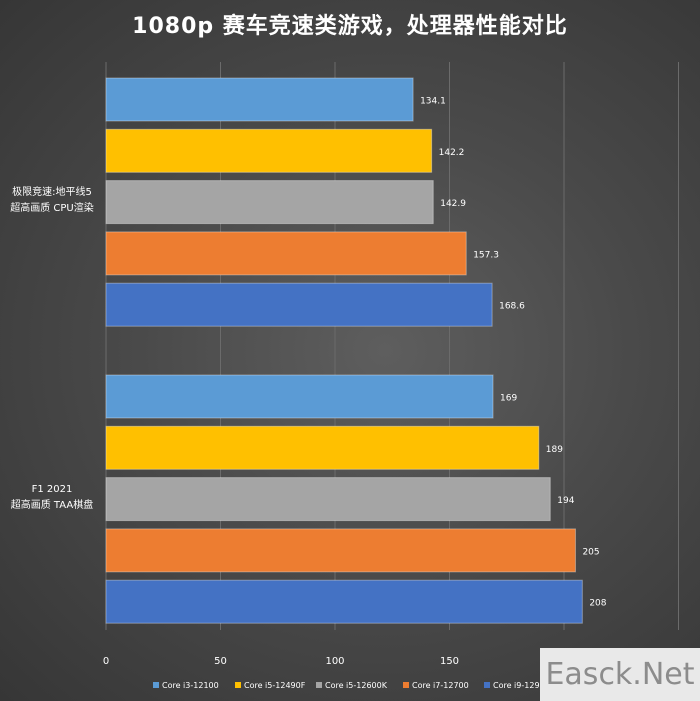 The image size is (700, 701). Describe the element at coordinates (106, 661) in the screenshot. I see `x-tick-label: 0` at that location.